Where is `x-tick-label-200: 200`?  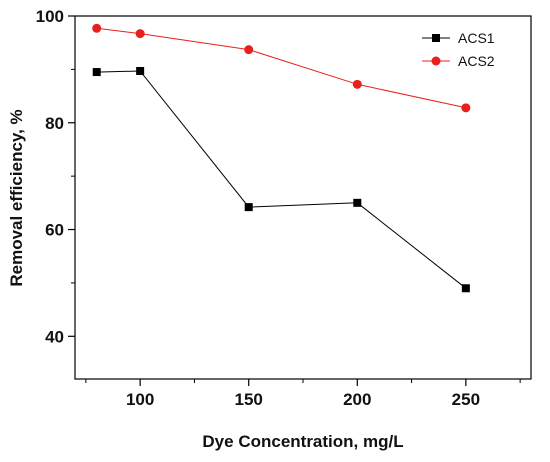 x-tick-label-200: 200 is located at coordinates (357, 399).